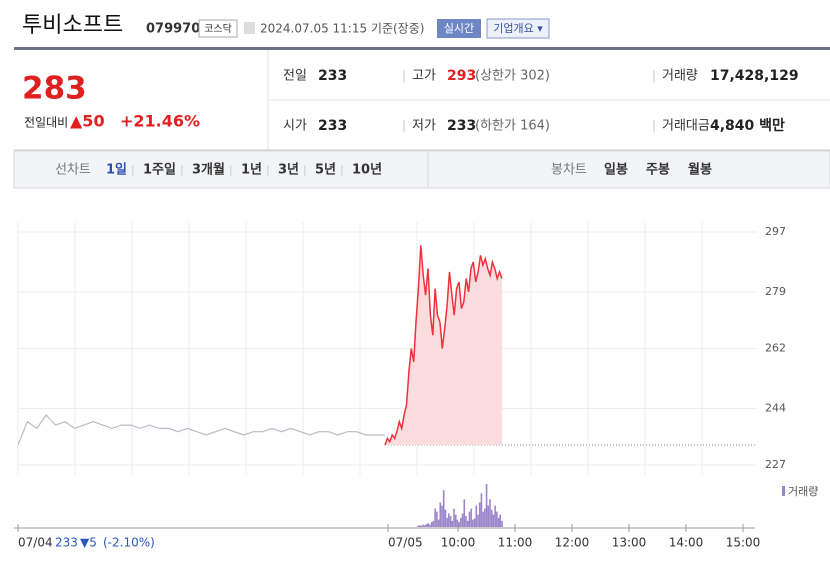 This screenshot has height=570, width=830. I want to click on footer-close: 233, so click(66, 543).